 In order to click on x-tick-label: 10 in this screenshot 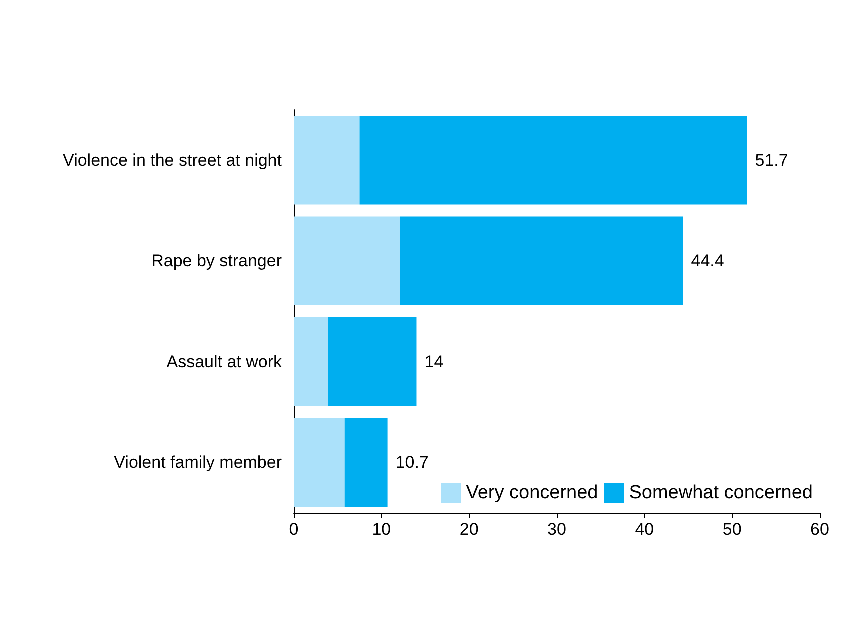, I will do `click(382, 529)`.